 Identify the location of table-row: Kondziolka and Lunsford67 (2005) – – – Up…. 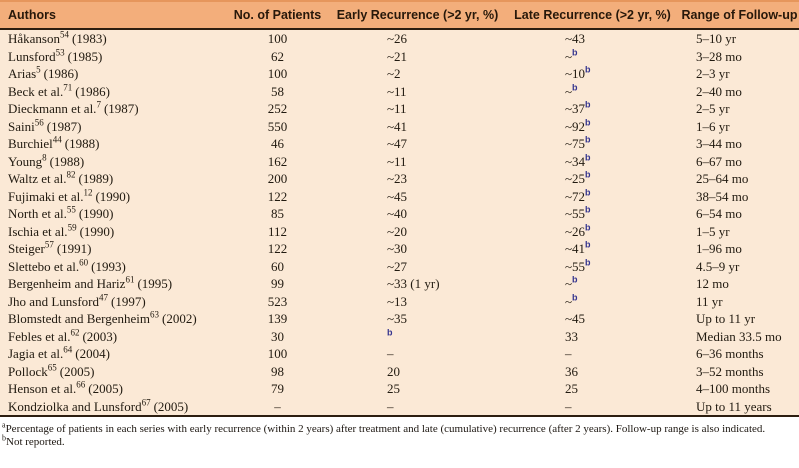
(399, 407).